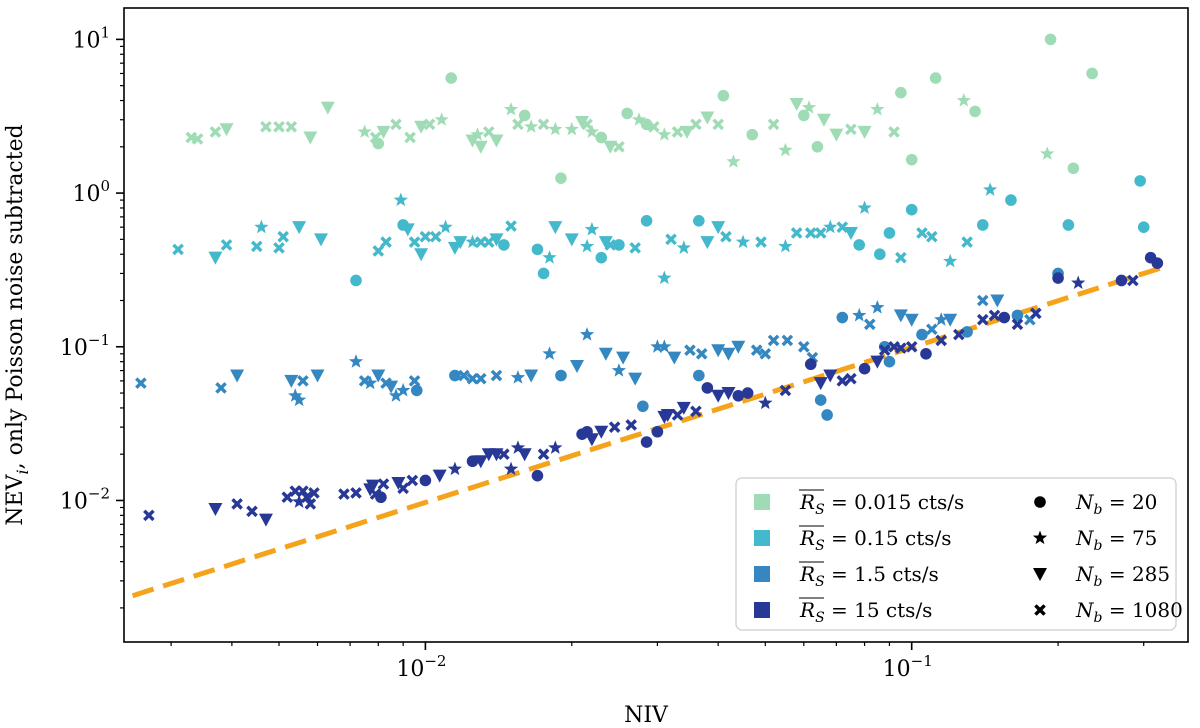 The width and height of the screenshot is (1200, 728). Describe the element at coordinates (1122, 576) in the screenshot. I see `legend-marker-label: Nb = 285` at that location.